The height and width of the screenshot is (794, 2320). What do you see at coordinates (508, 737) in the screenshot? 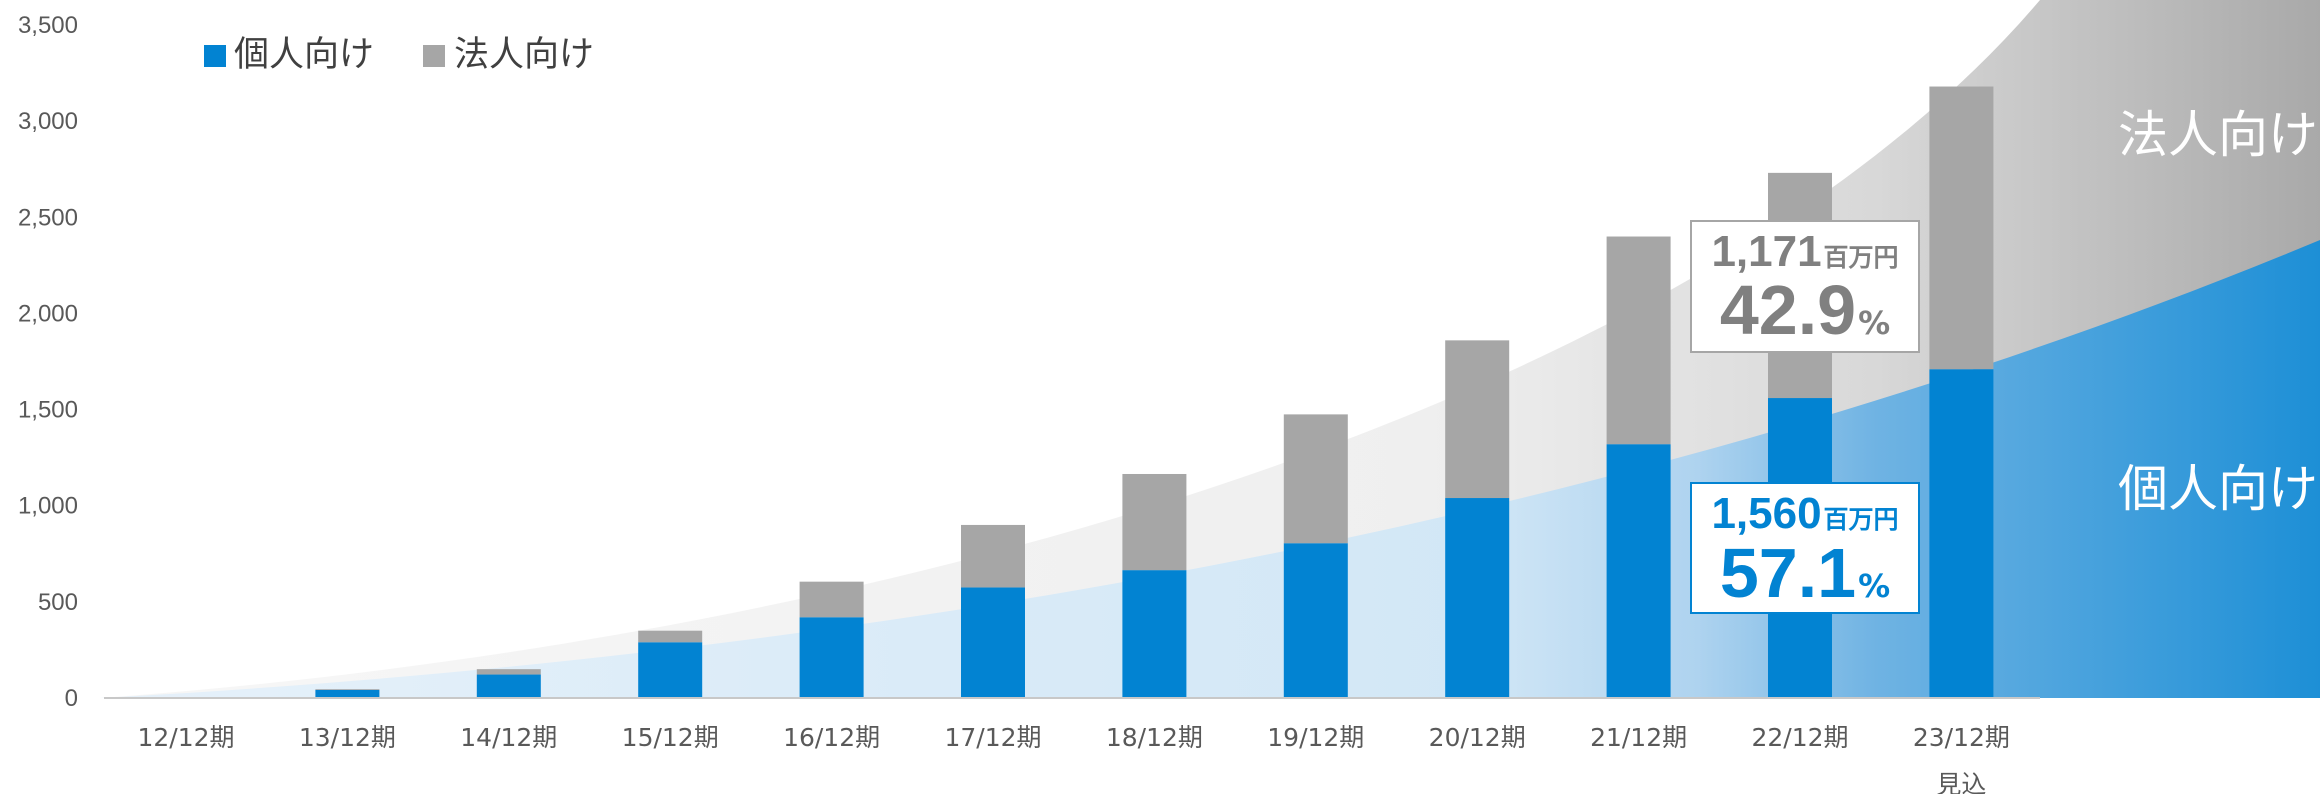
I see `x-tick-label: 14/12期` at bounding box center [508, 737].